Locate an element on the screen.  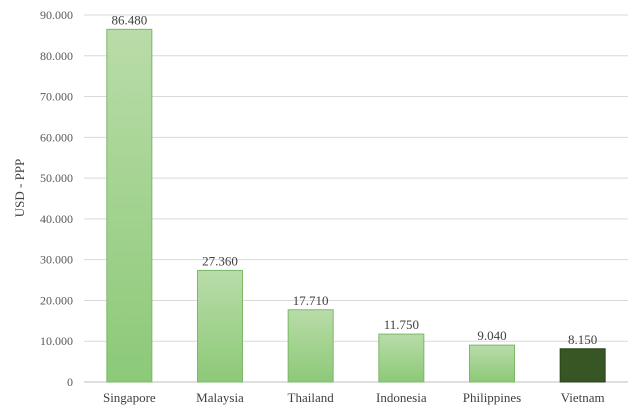
bar-indonesia is located at coordinates (401, 358).